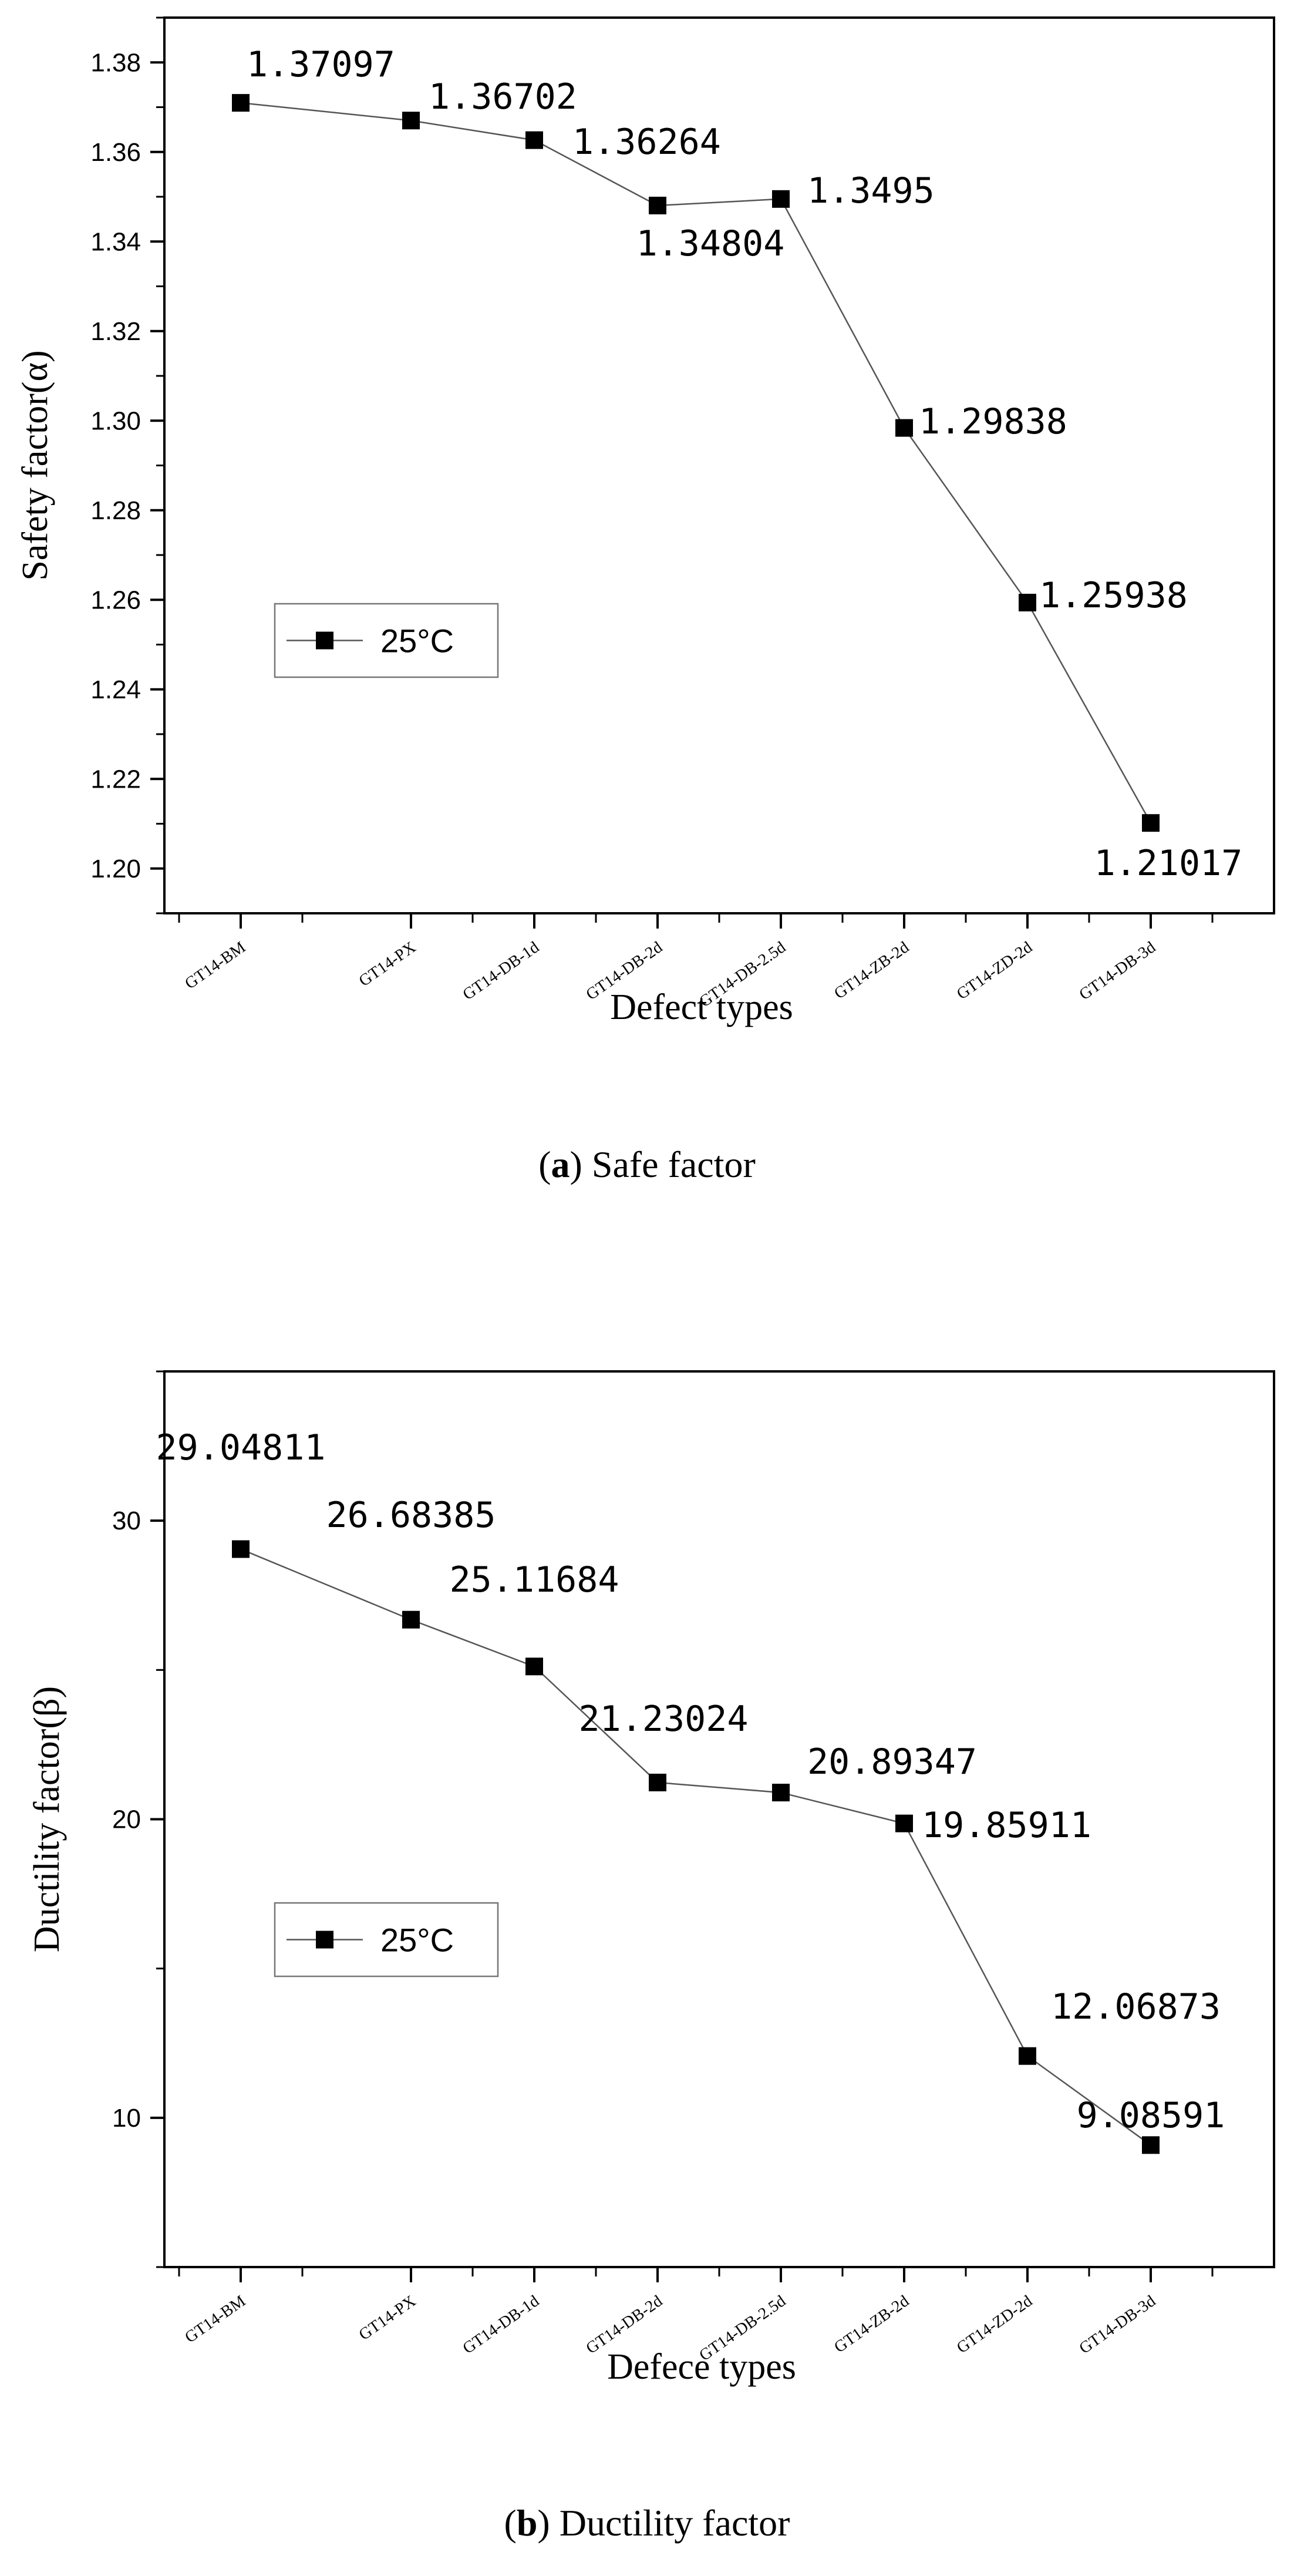  Describe the element at coordinates (47, 1819) in the screenshot. I see `y-axis-title: Ductility factor(β)` at that location.